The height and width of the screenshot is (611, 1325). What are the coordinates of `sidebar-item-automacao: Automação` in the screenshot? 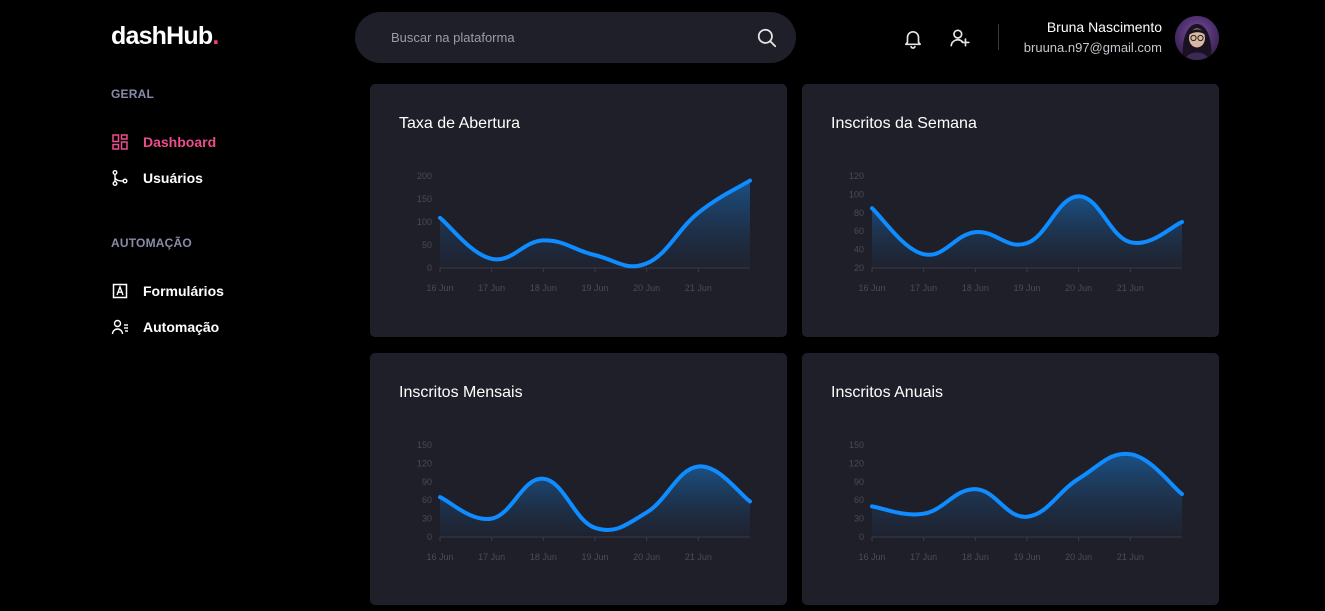 It's located at (211, 327).